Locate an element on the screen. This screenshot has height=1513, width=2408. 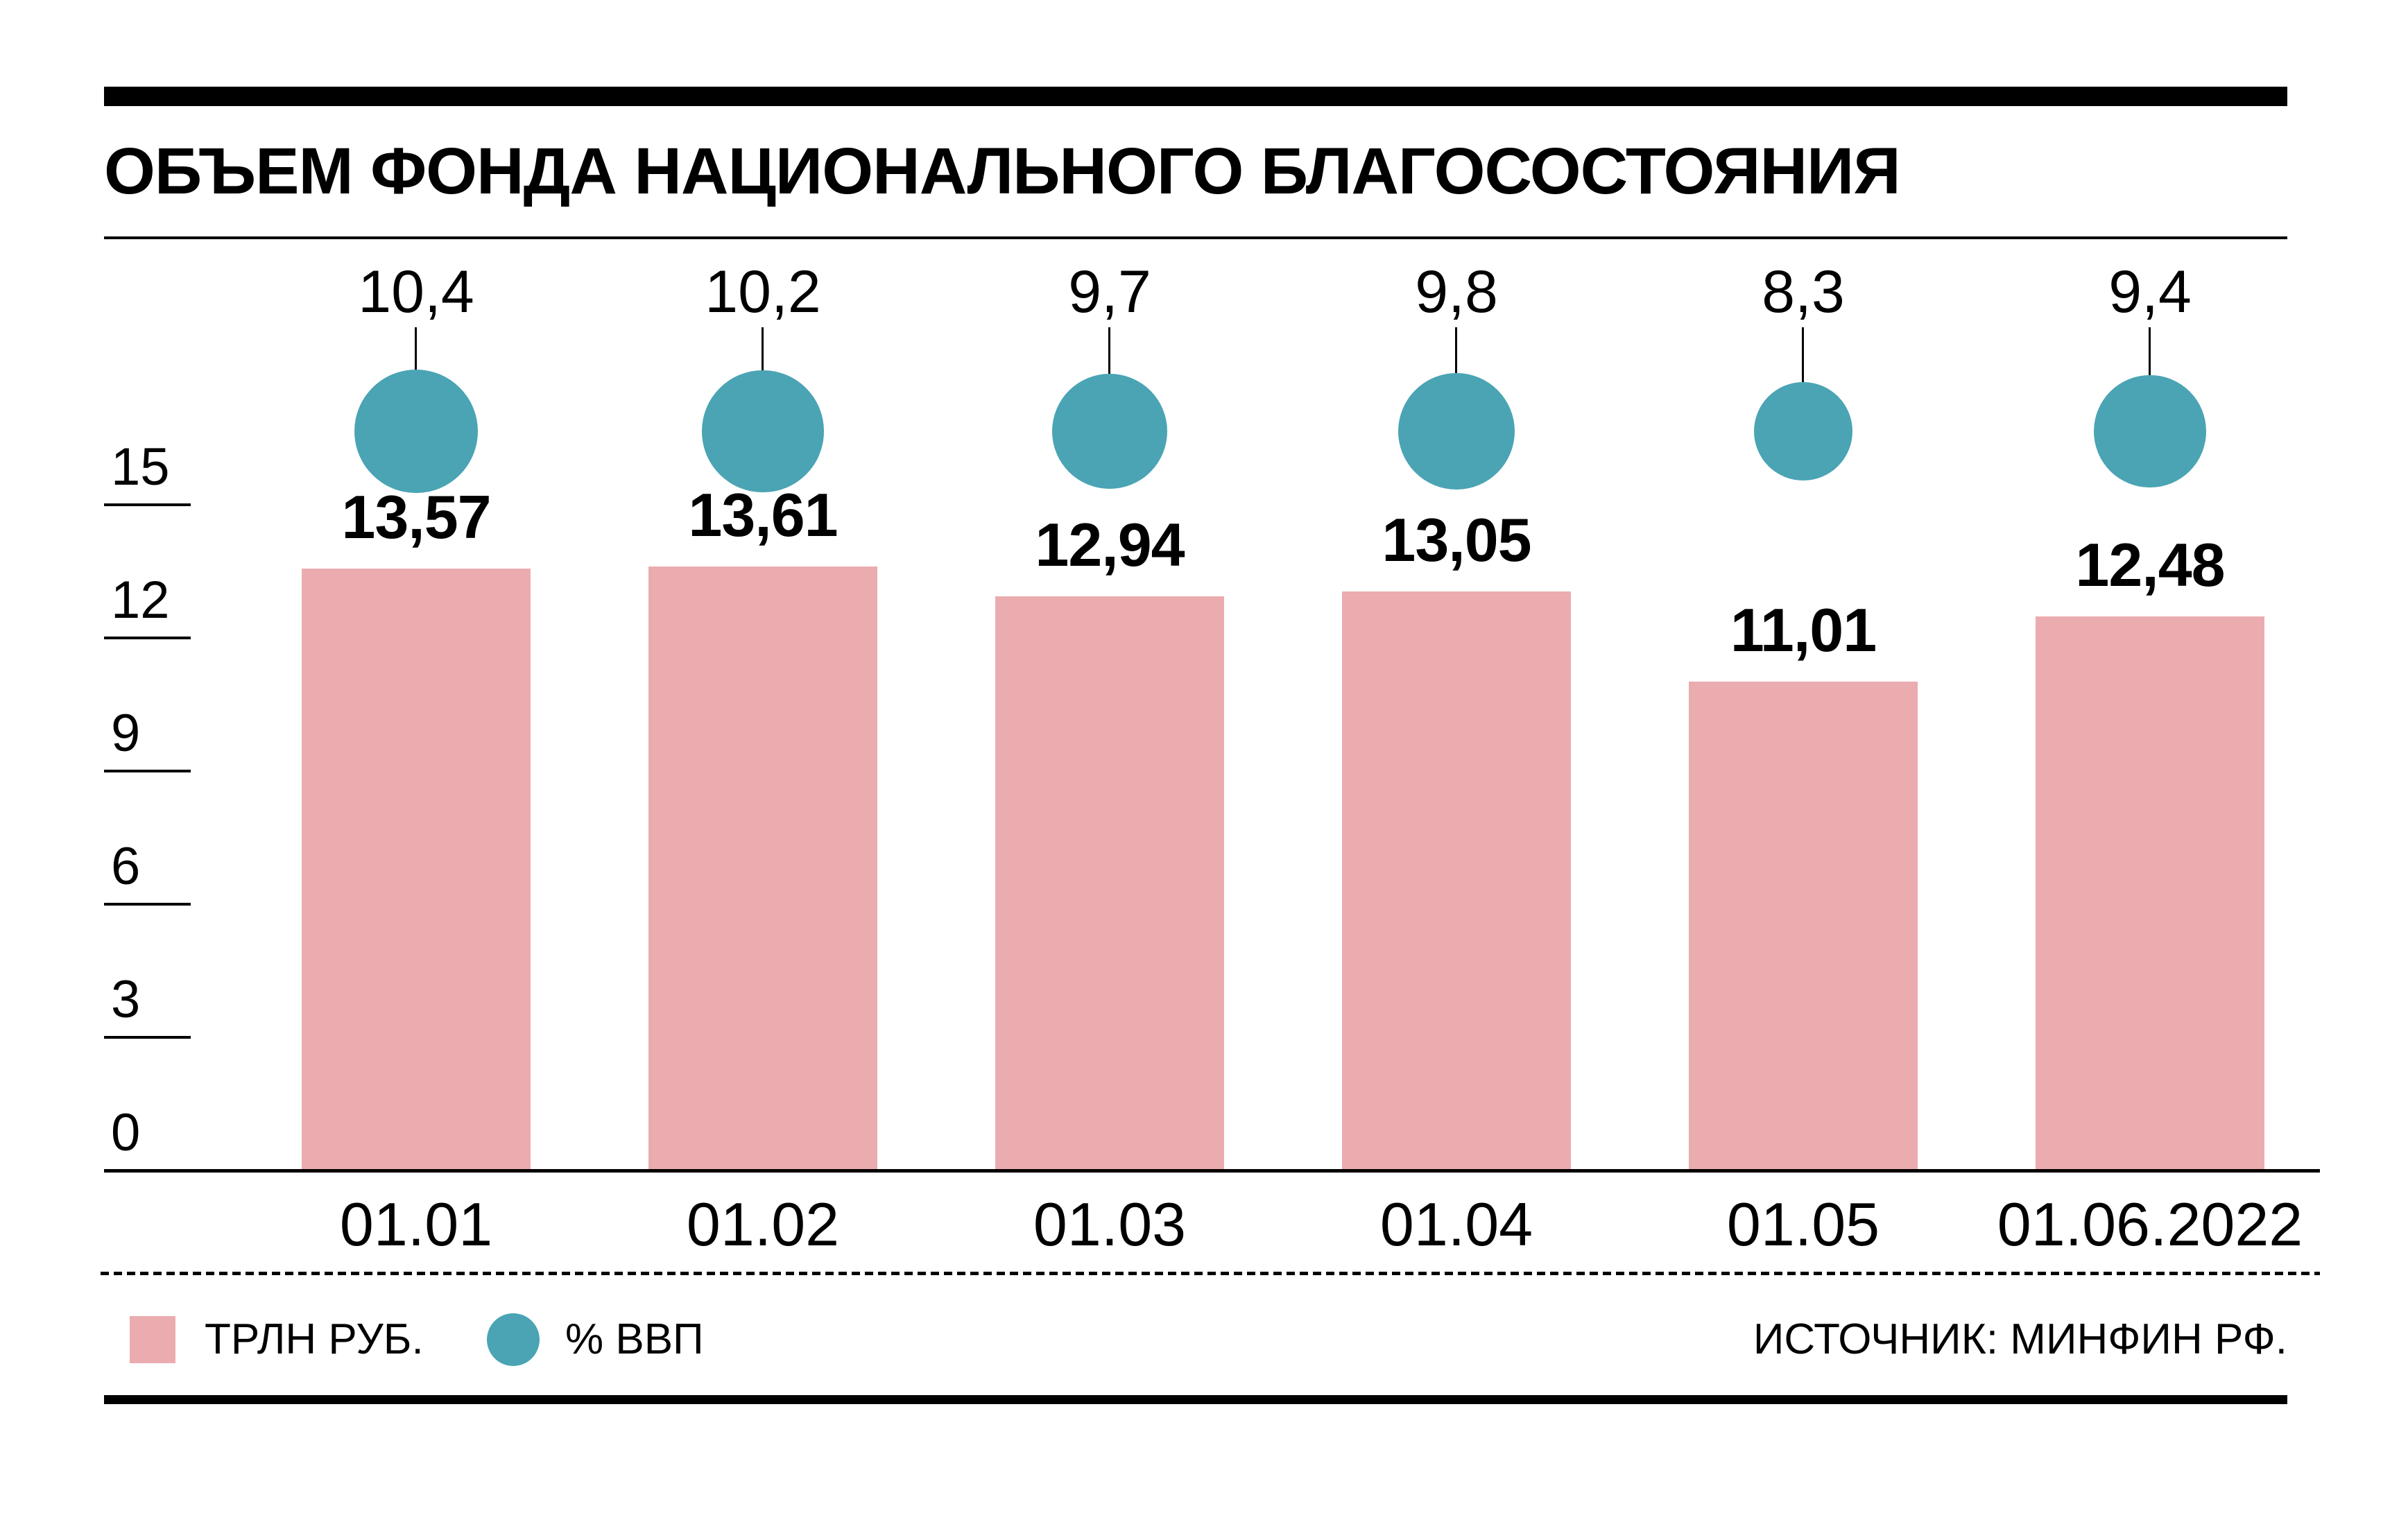
gdp-value-label: 9,8 is located at coordinates (1456, 292).